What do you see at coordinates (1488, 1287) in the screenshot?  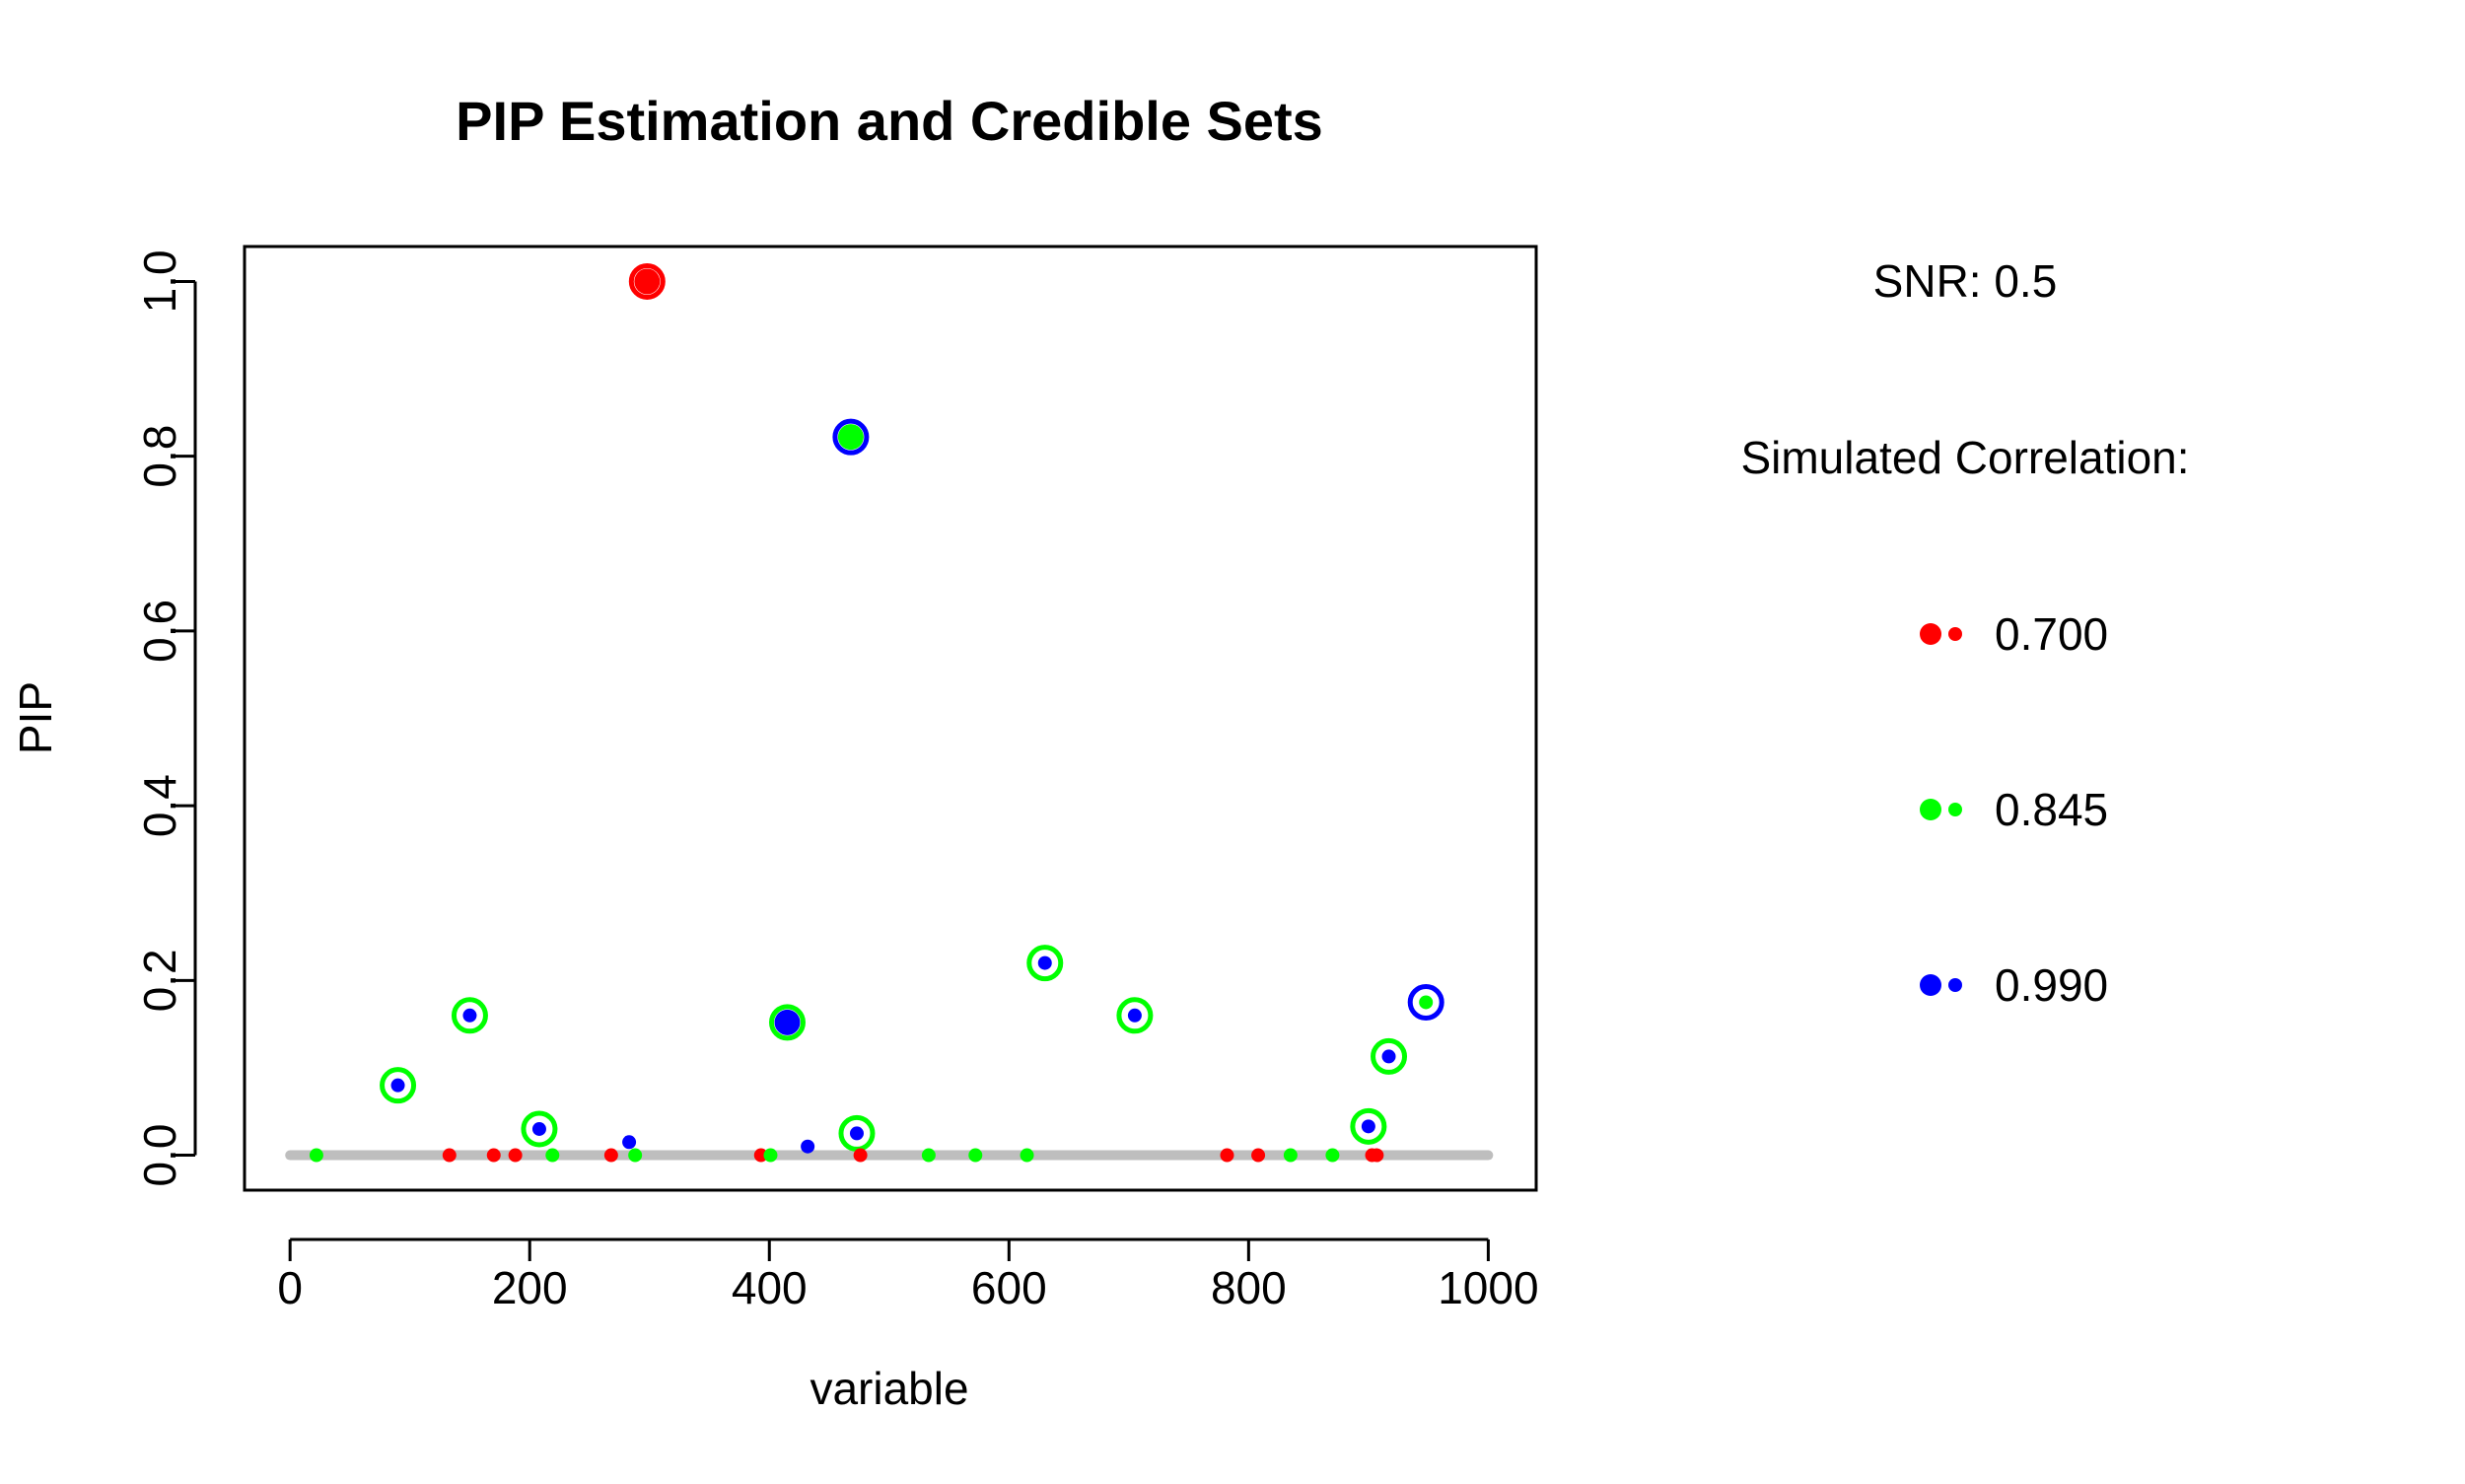 I see `x-tick-label: 1000` at bounding box center [1488, 1287].